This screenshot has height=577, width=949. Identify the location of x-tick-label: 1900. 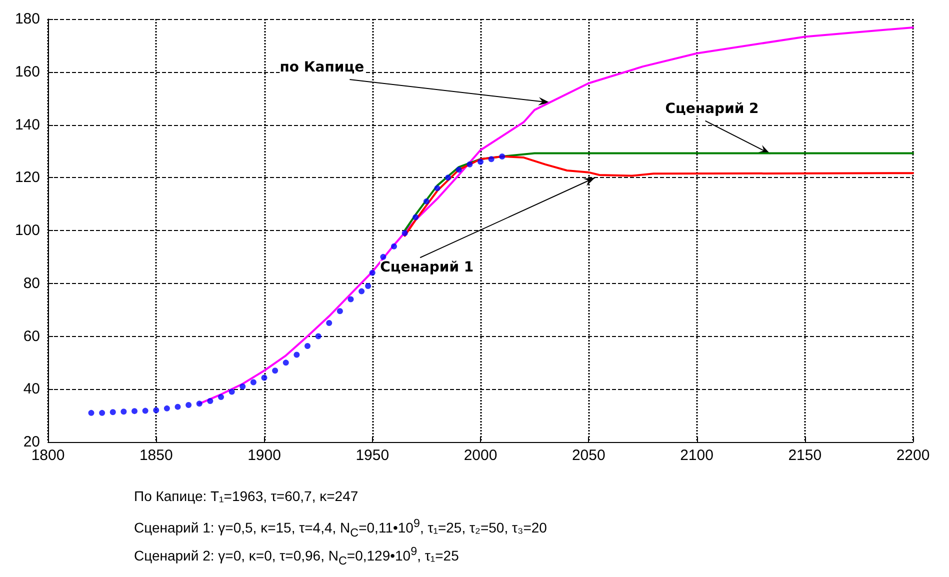
(264, 455).